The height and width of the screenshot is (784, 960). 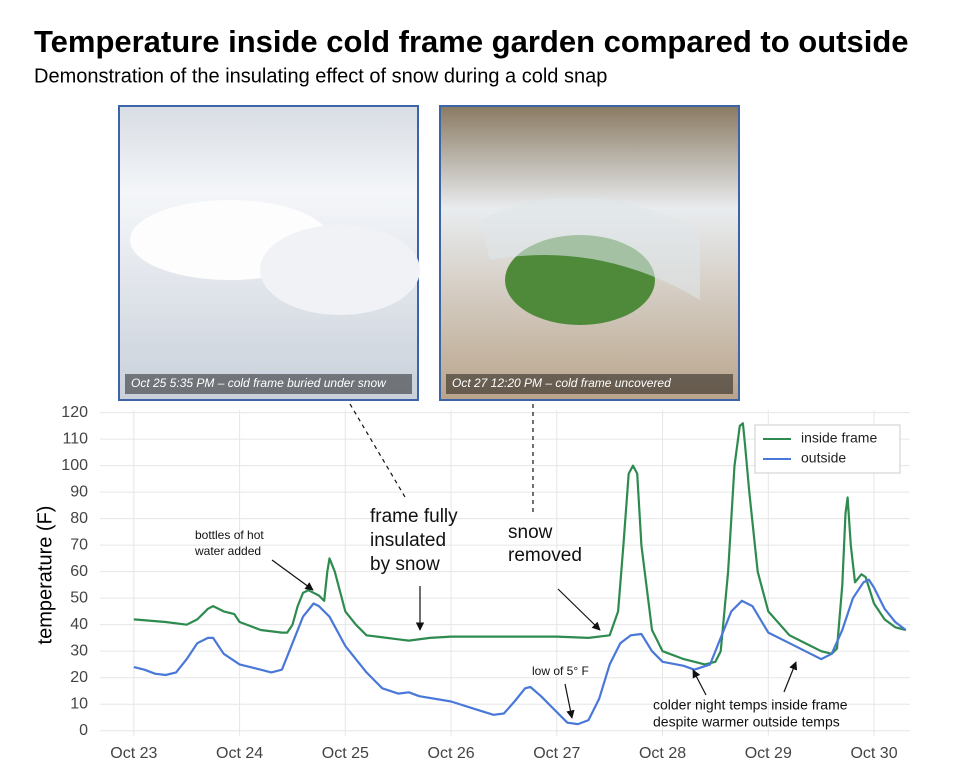 I want to click on x-tick-label: Oct 30, so click(x=873, y=753).